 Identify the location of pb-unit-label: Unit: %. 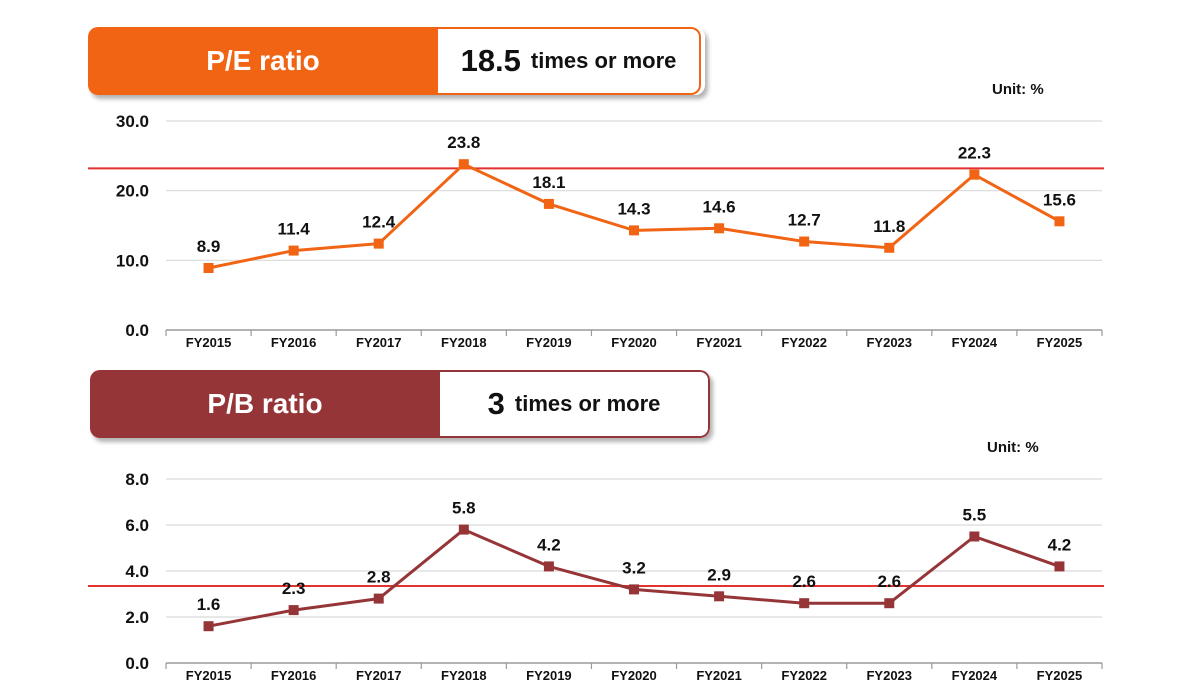
(1013, 447).